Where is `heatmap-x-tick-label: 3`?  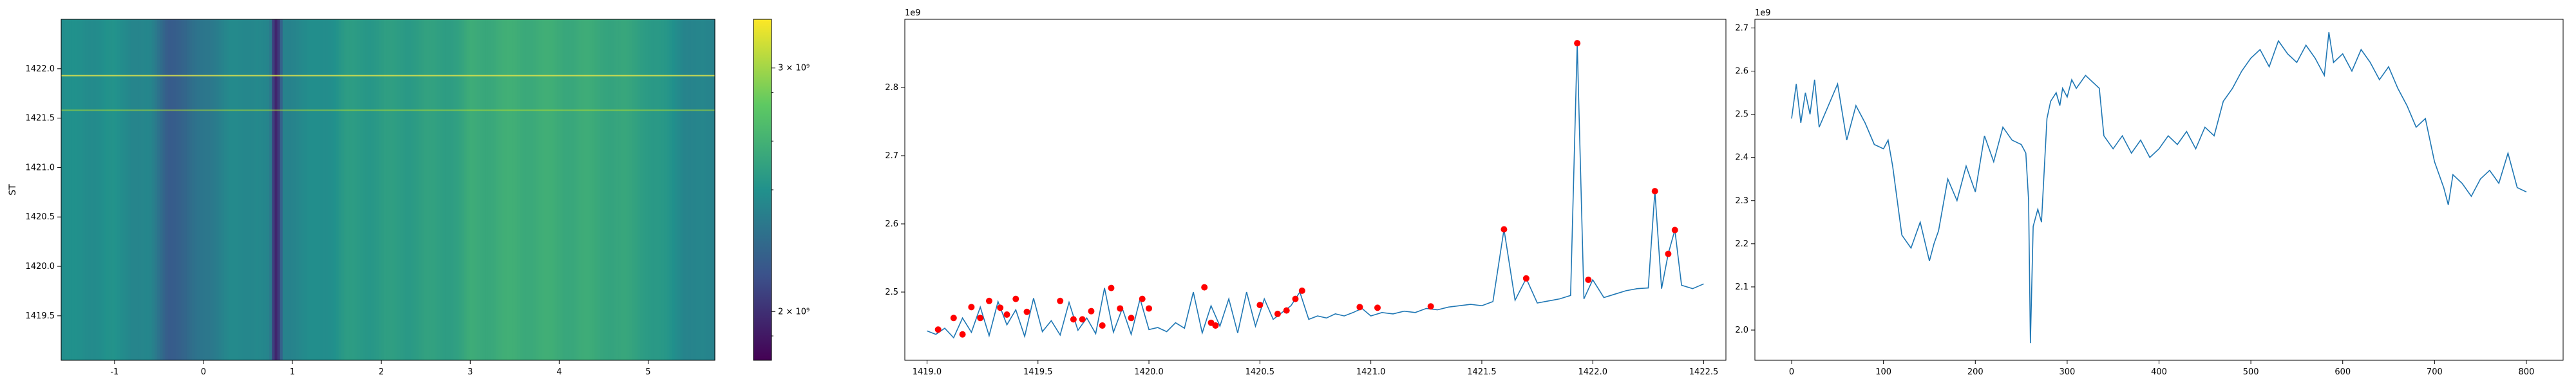 heatmap-x-tick-label: 3 is located at coordinates (470, 372).